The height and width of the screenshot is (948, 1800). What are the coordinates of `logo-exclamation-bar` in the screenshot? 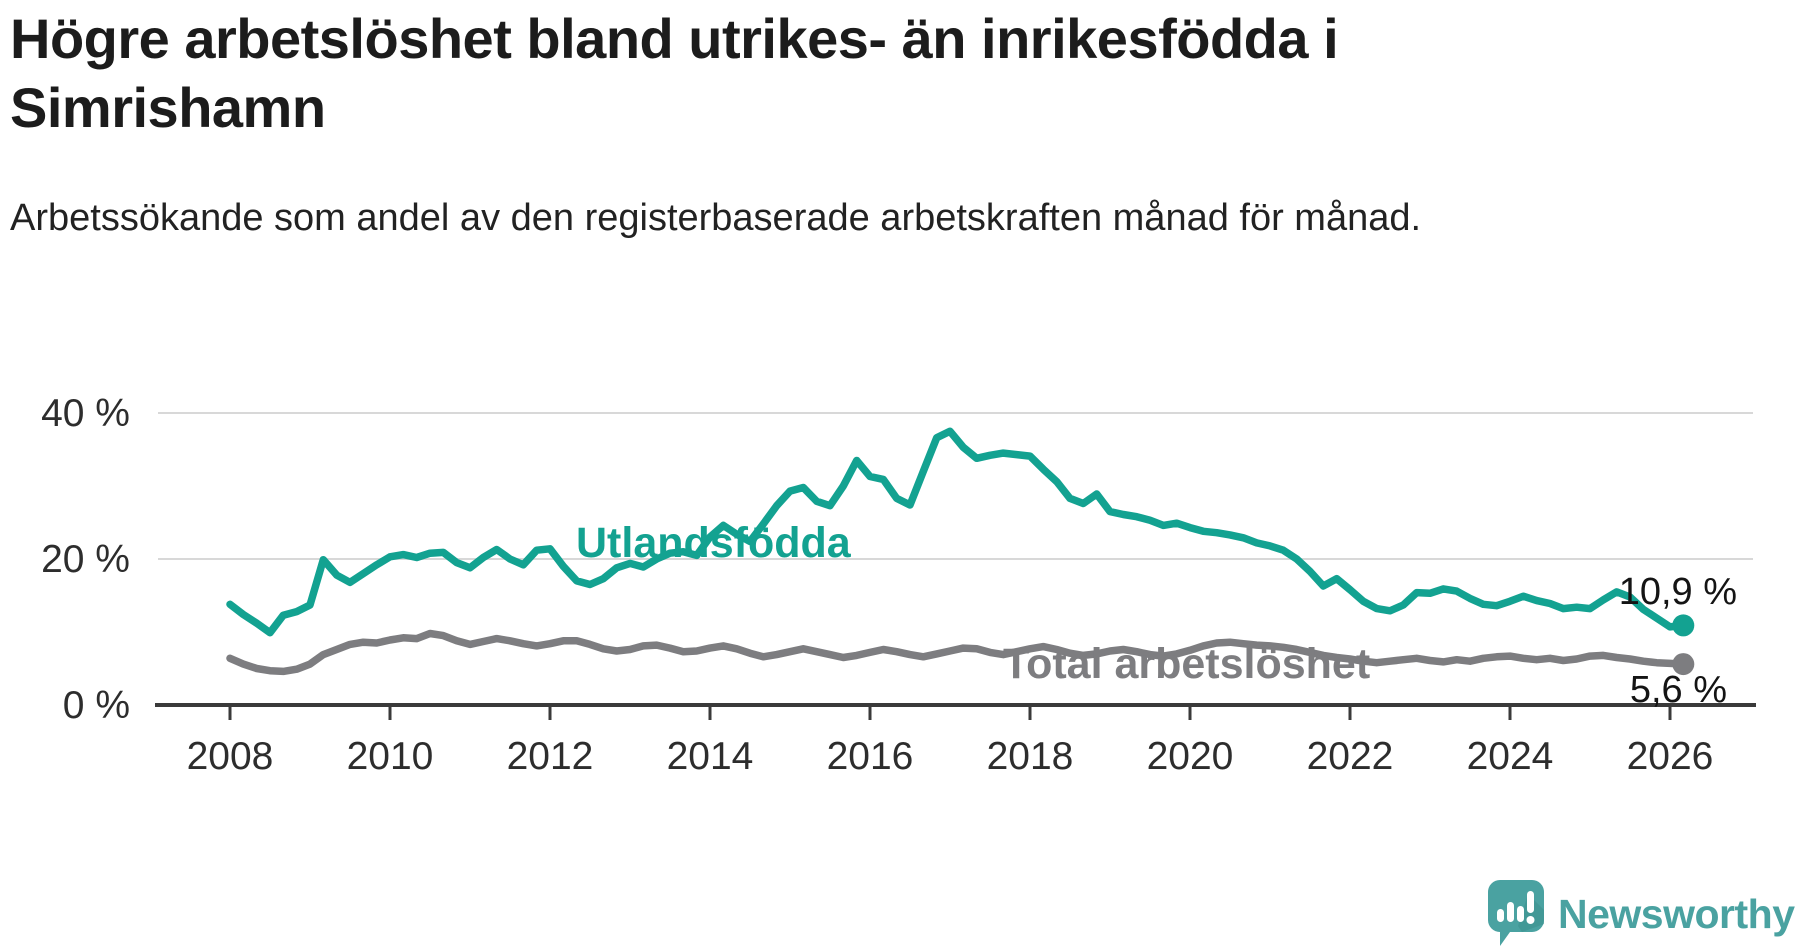 It's located at (1530, 902).